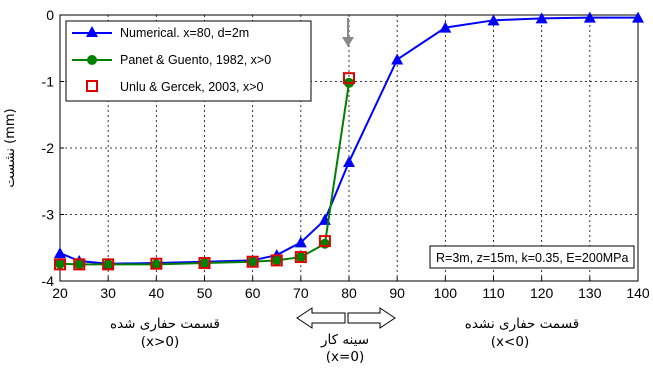  Describe the element at coordinates (48, 148) in the screenshot. I see `y-tick-label: -2` at that location.